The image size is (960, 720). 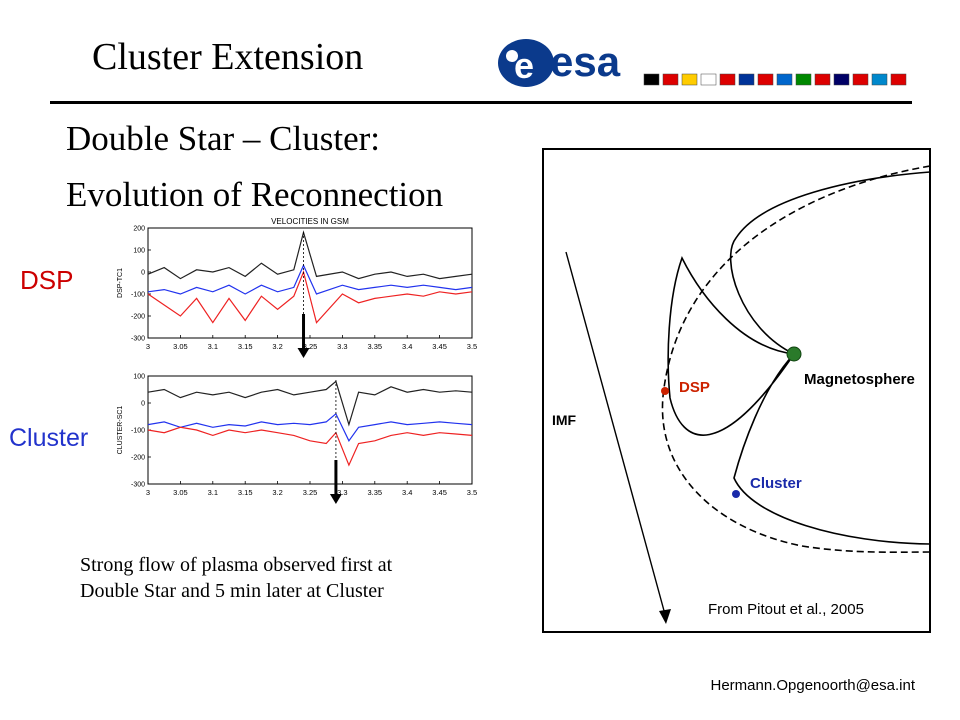 I want to click on dsp-spacecraft-marker, so click(x=665, y=391).